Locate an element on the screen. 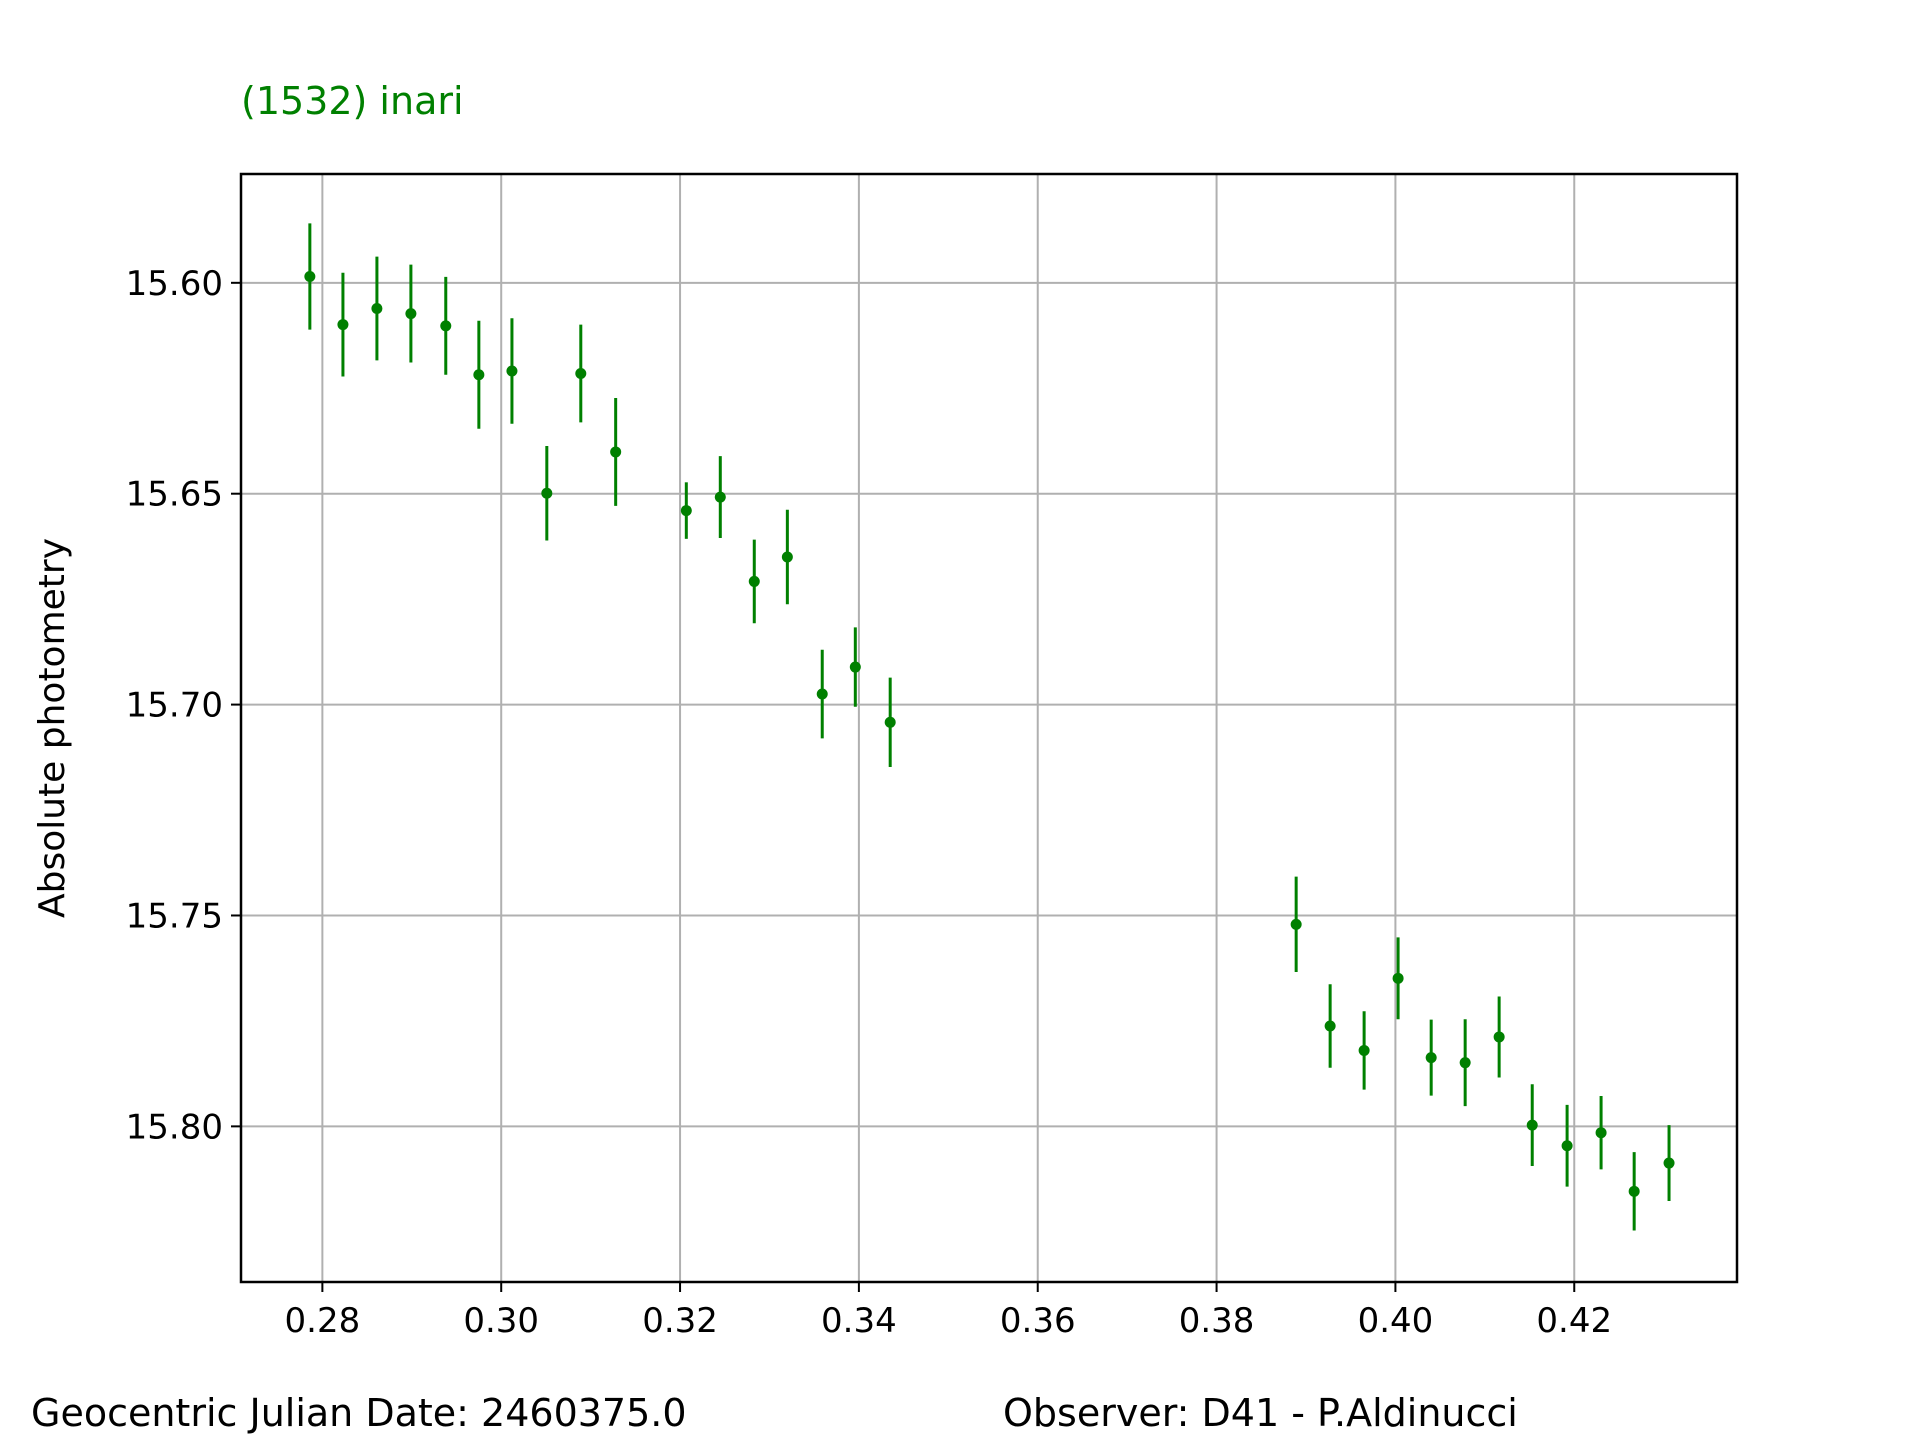 This screenshot has height=1444, width=1920. y-axis-label: Absolute photometry is located at coordinates (52, 728).